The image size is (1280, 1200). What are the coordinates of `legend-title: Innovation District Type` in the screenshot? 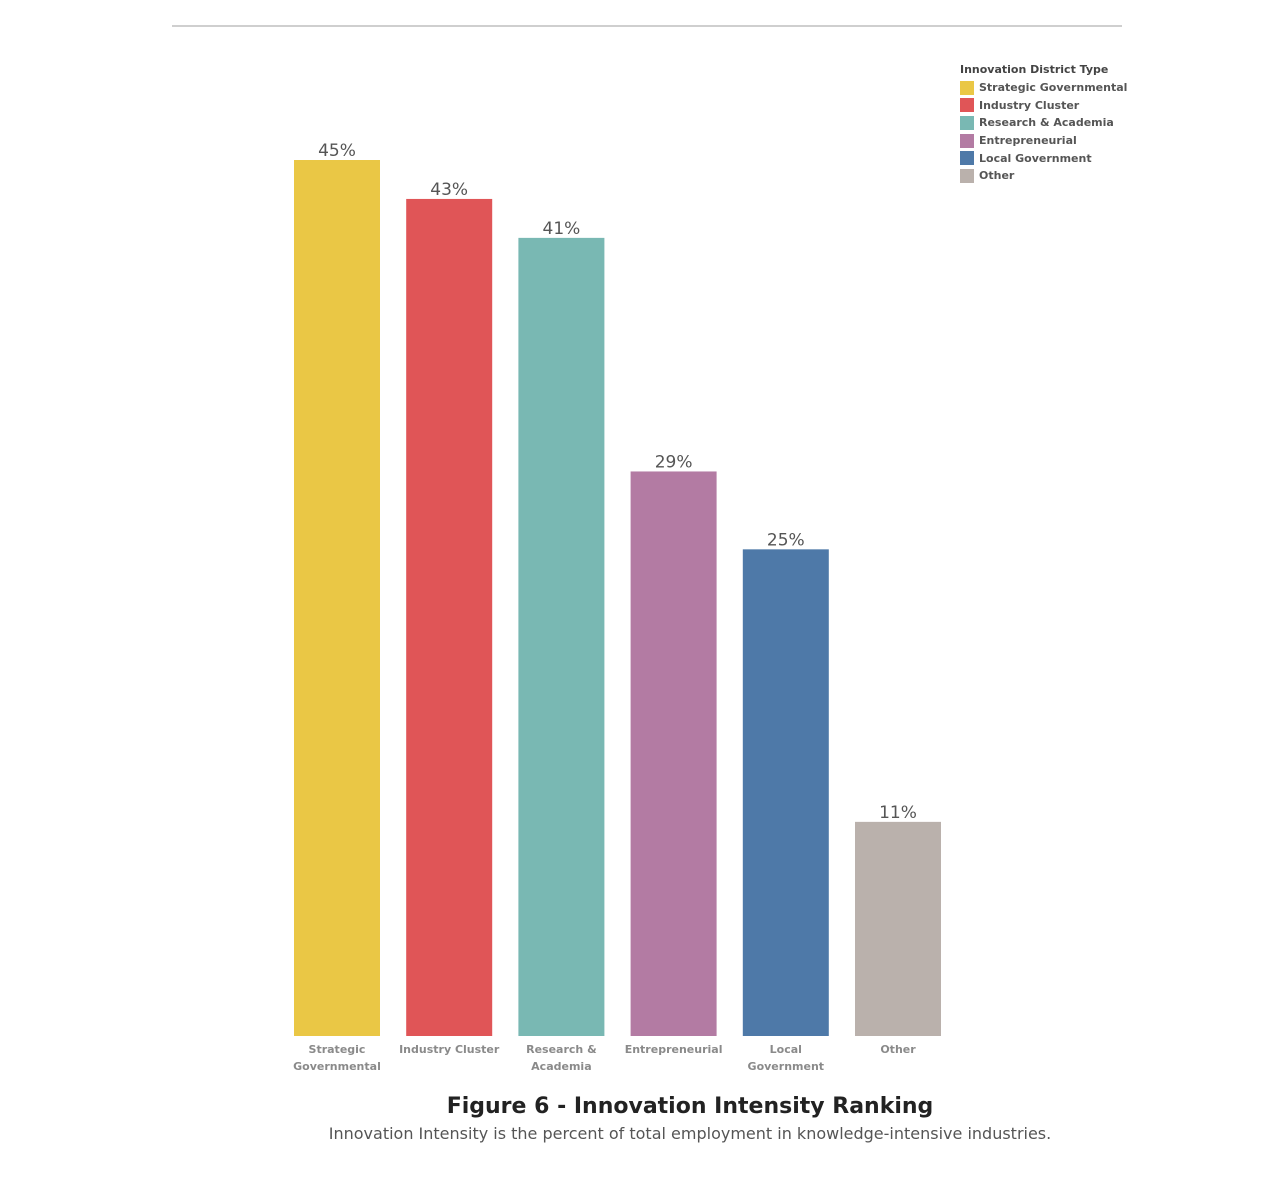 It's located at (1034, 69).